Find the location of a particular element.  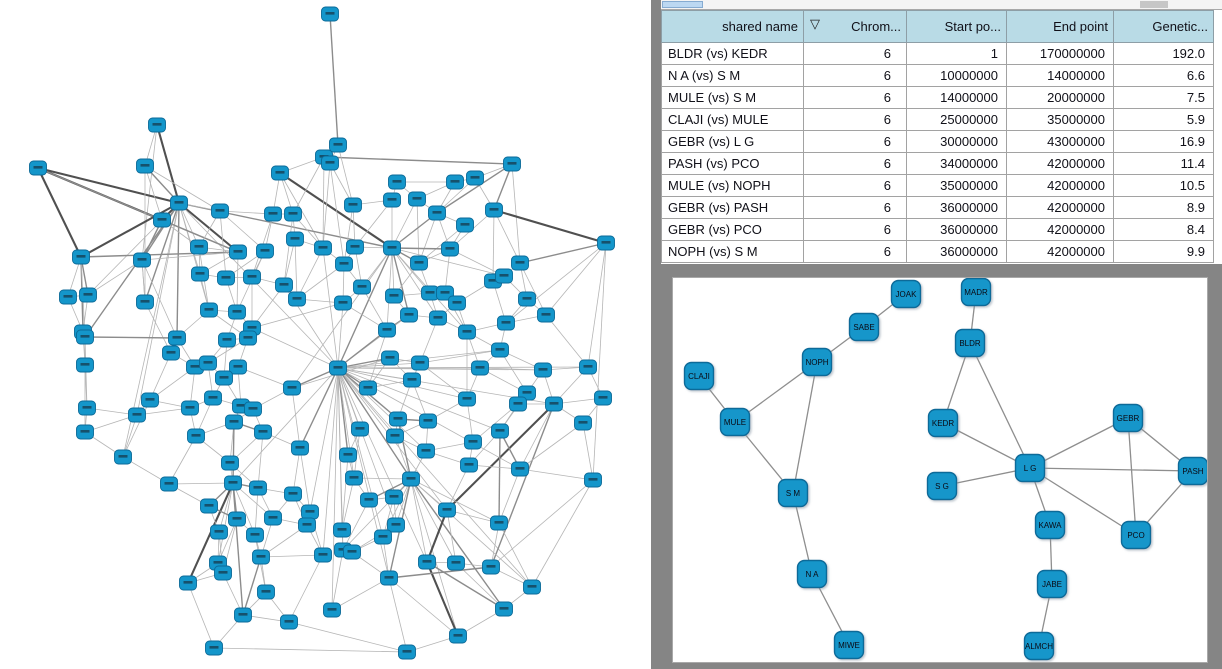

network-node-s-m: S M is located at coordinates (793, 493).